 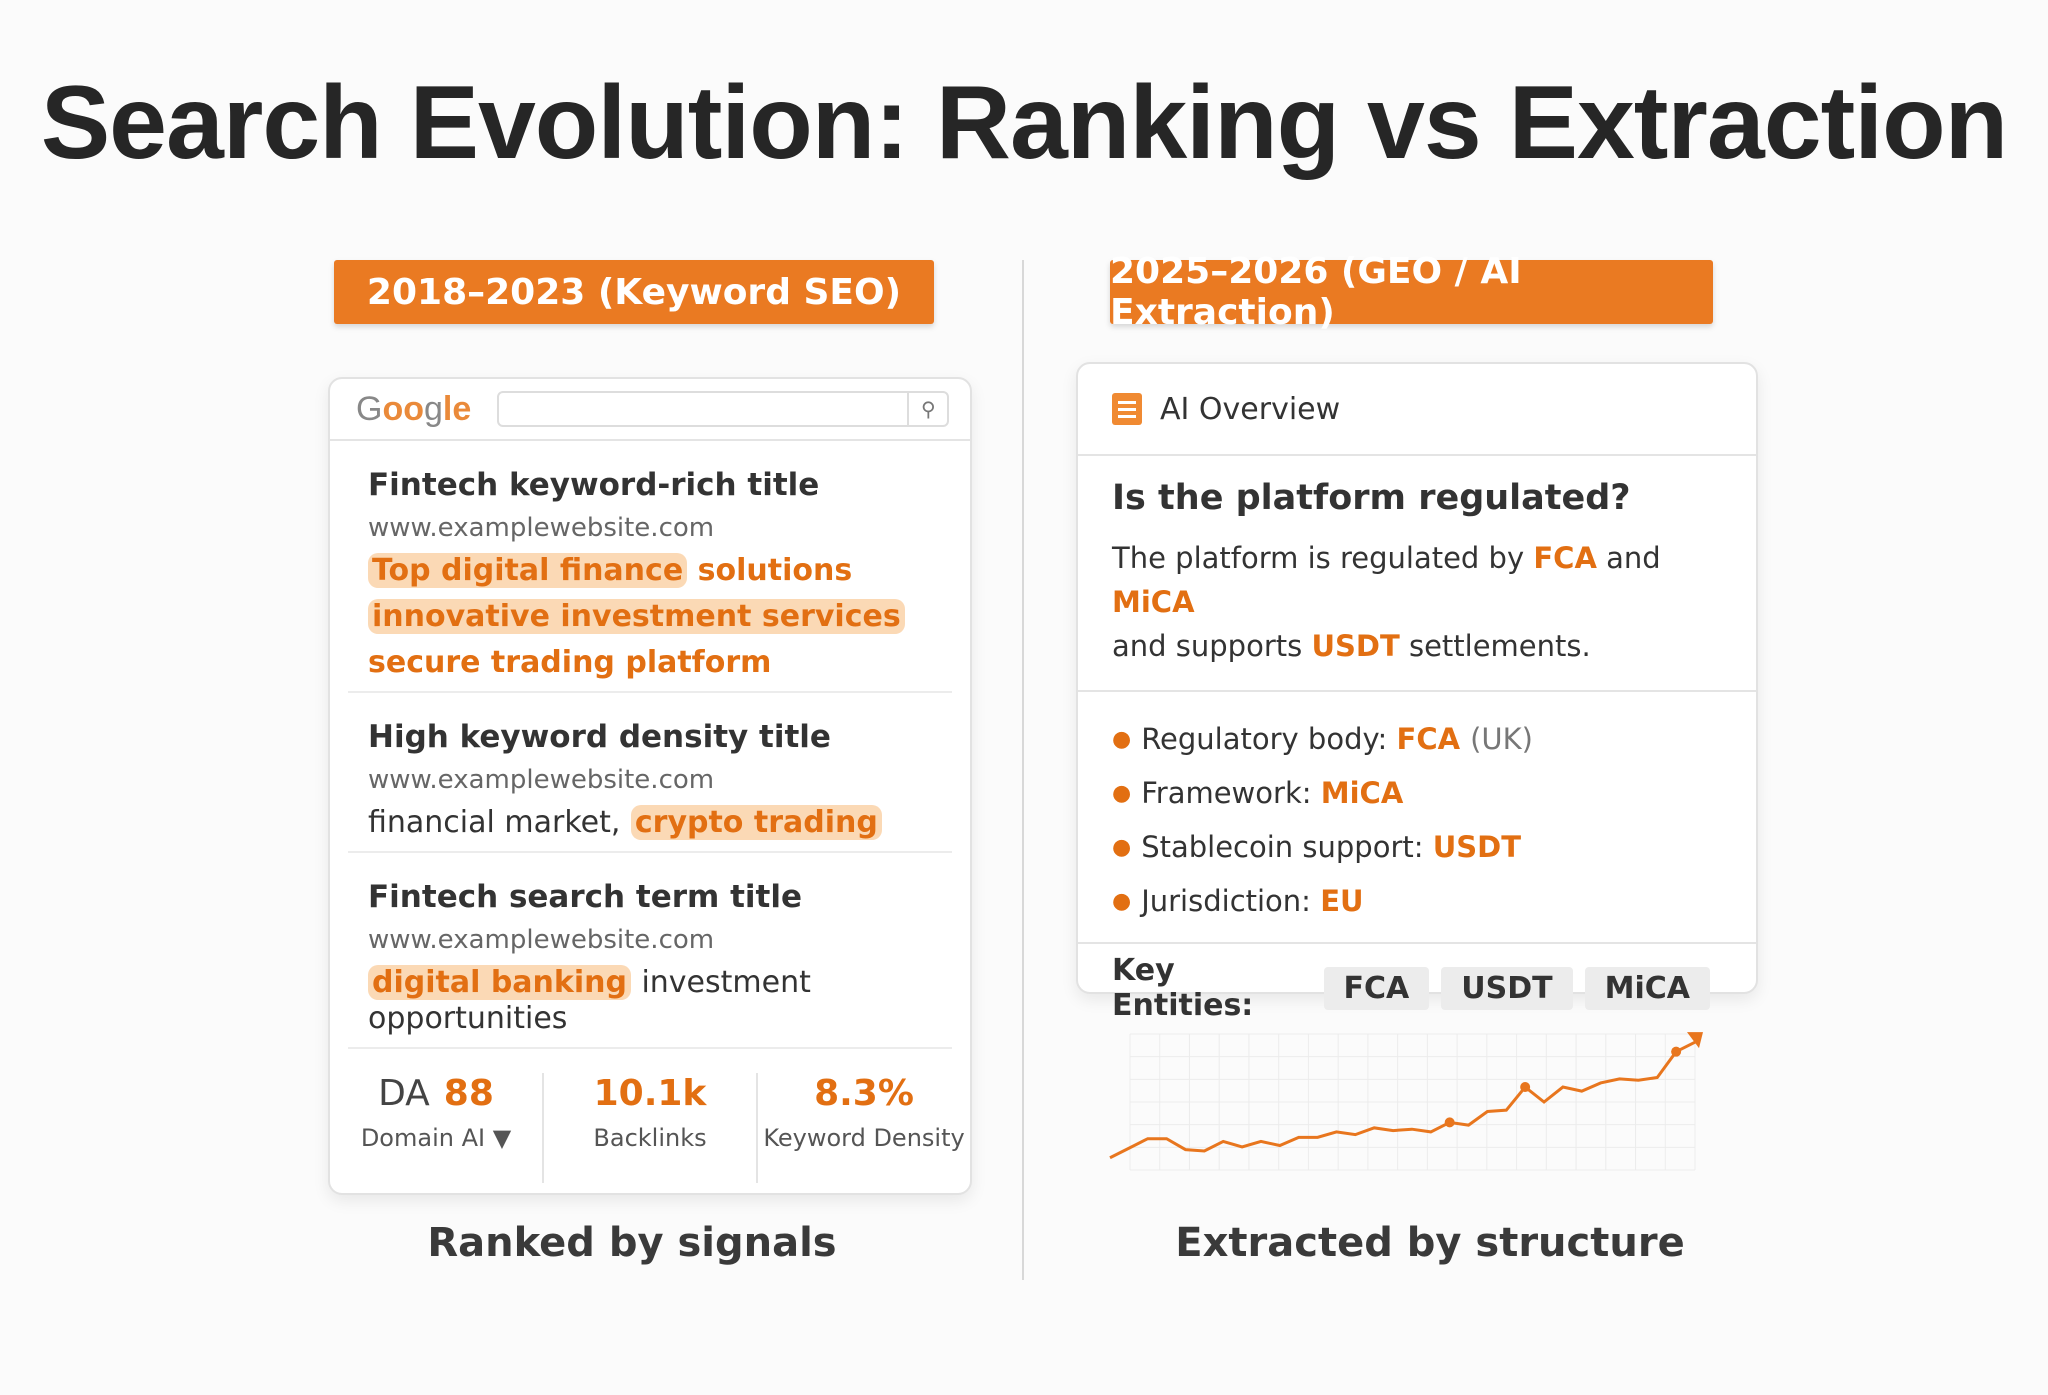 I want to click on snippet-keyword: financial market,, so click(x=494, y=822).